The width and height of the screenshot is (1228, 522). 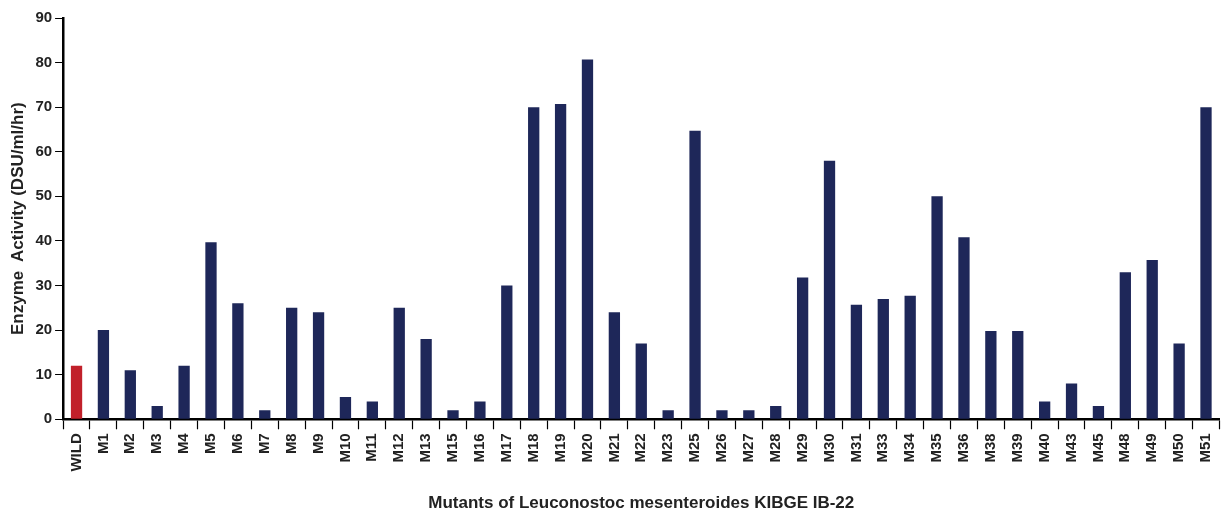 I want to click on x-tick-label: M26, so click(x=721, y=448).